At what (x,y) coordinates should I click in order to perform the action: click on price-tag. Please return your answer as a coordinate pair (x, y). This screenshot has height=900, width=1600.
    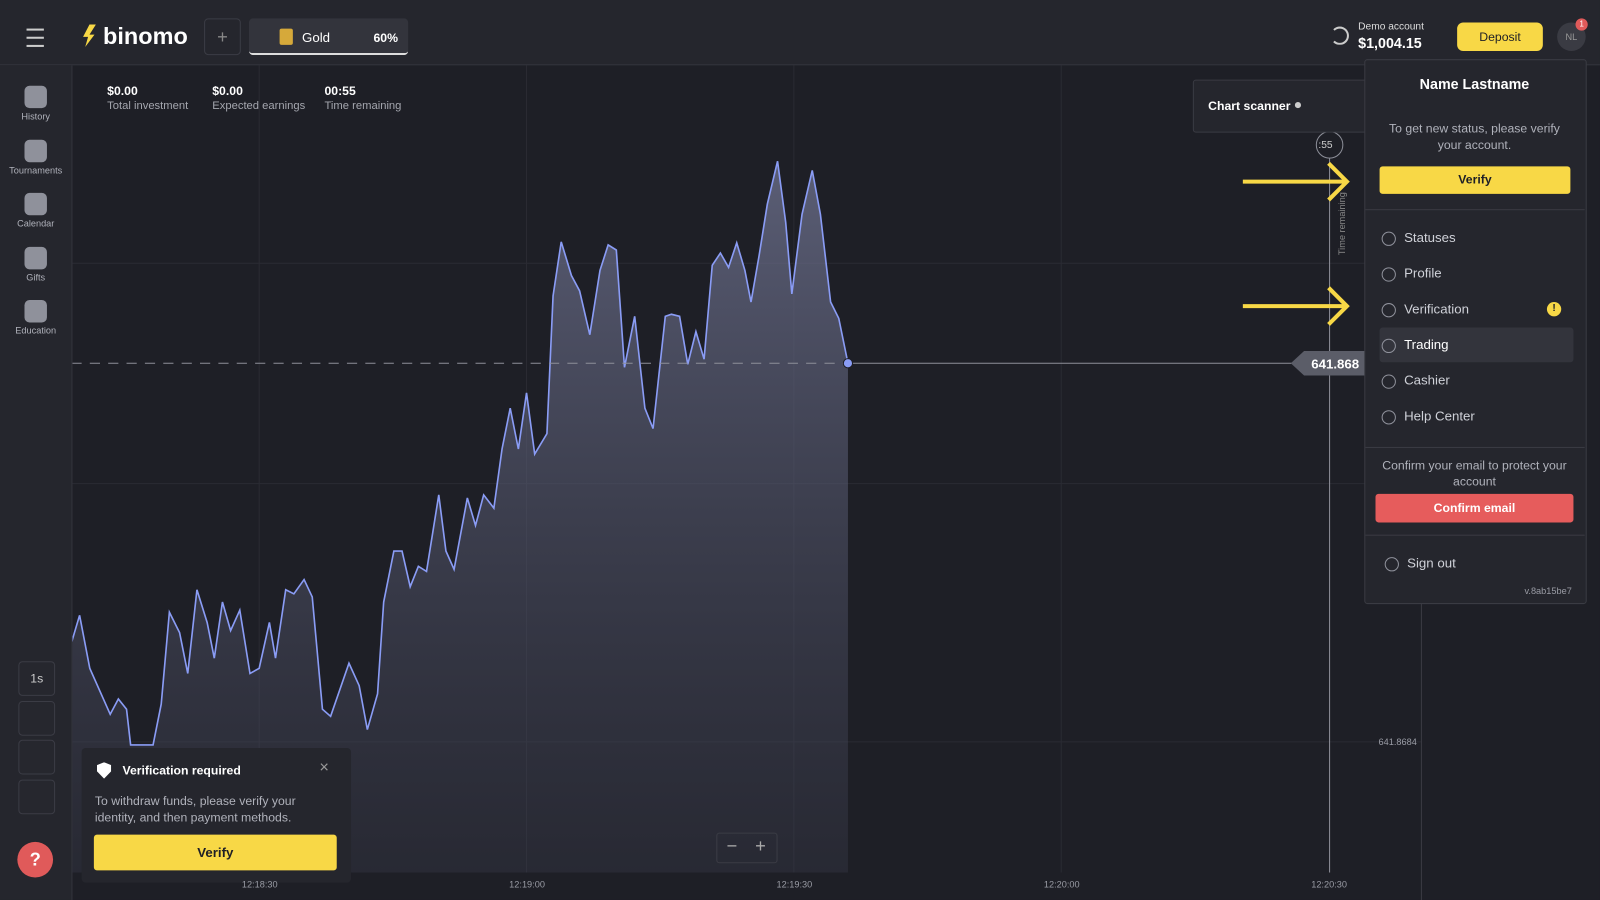
    Looking at the image, I should click on (1329, 363).